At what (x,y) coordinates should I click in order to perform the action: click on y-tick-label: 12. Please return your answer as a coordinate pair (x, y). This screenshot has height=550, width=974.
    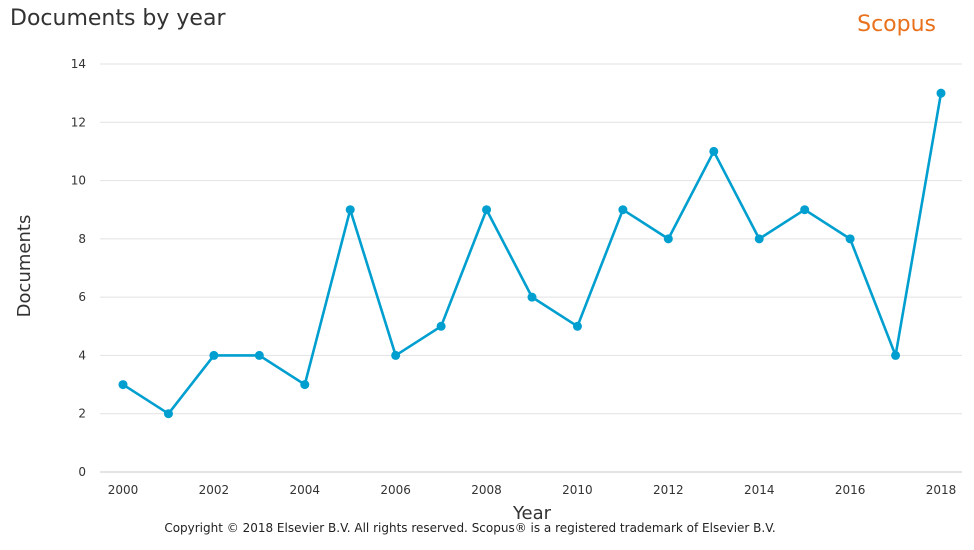
    Looking at the image, I should click on (78, 122).